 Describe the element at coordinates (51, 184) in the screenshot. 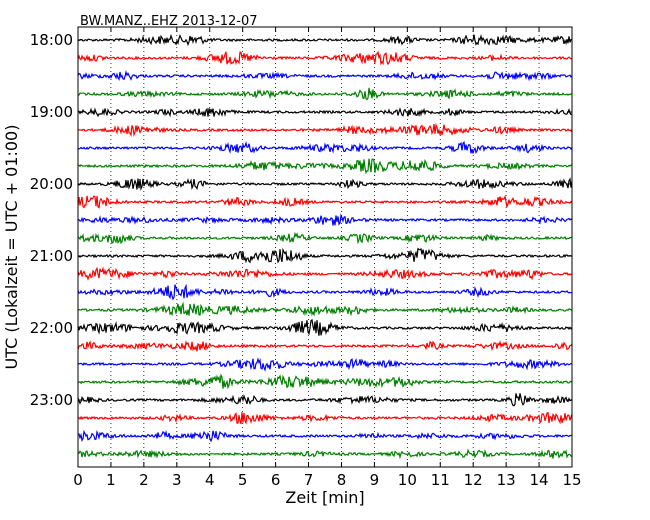

I see `y-tick-label: 20:00` at that location.